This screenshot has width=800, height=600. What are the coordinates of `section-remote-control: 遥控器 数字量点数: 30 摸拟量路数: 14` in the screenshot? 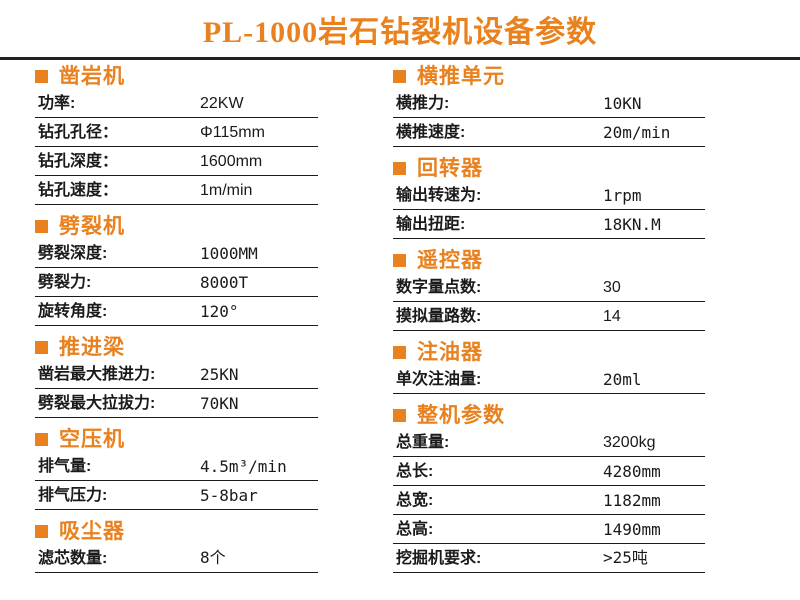 It's located at (549, 289).